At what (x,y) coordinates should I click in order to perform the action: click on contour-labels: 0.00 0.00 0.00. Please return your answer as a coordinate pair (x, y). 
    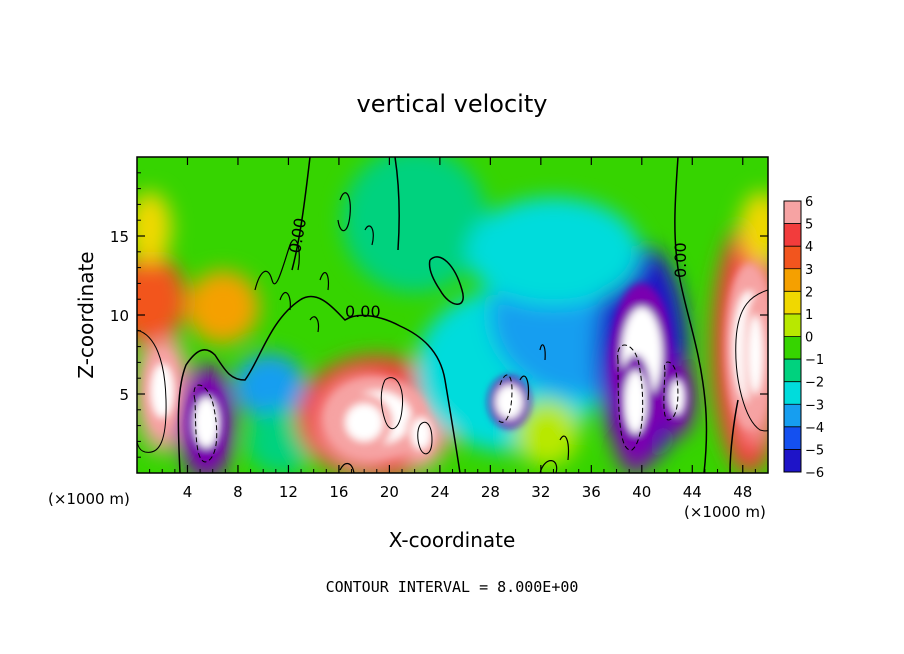
    Looking at the image, I should click on (487, 268).